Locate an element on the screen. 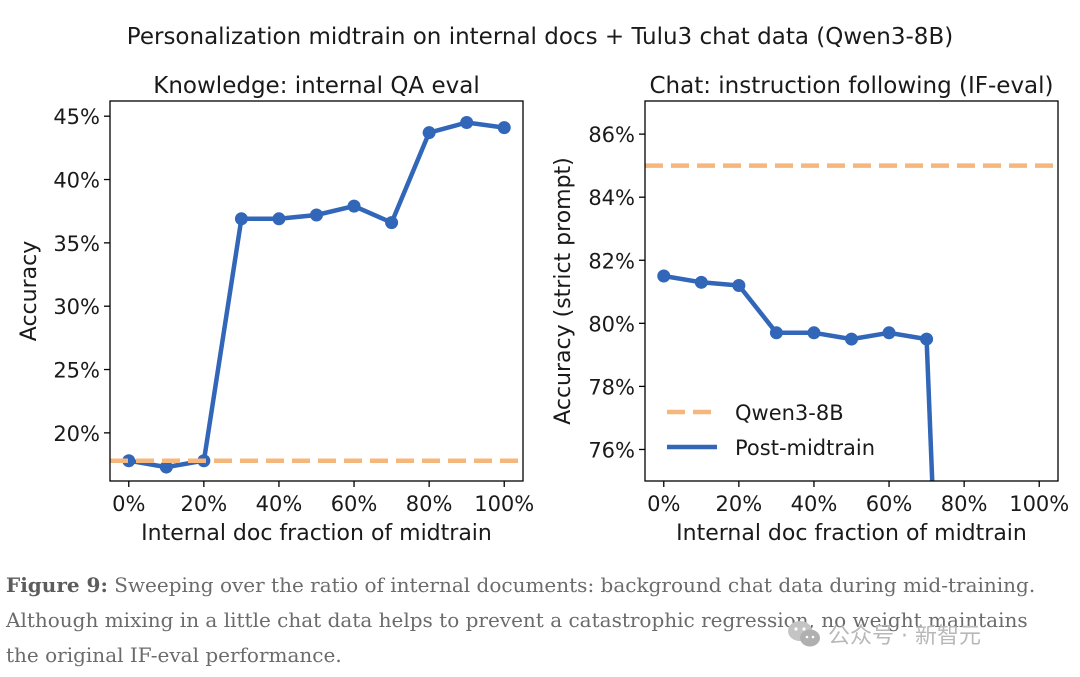 The width and height of the screenshot is (1080, 677). chart-title: Chat: instruction following (IF-eval) is located at coordinates (851, 86).